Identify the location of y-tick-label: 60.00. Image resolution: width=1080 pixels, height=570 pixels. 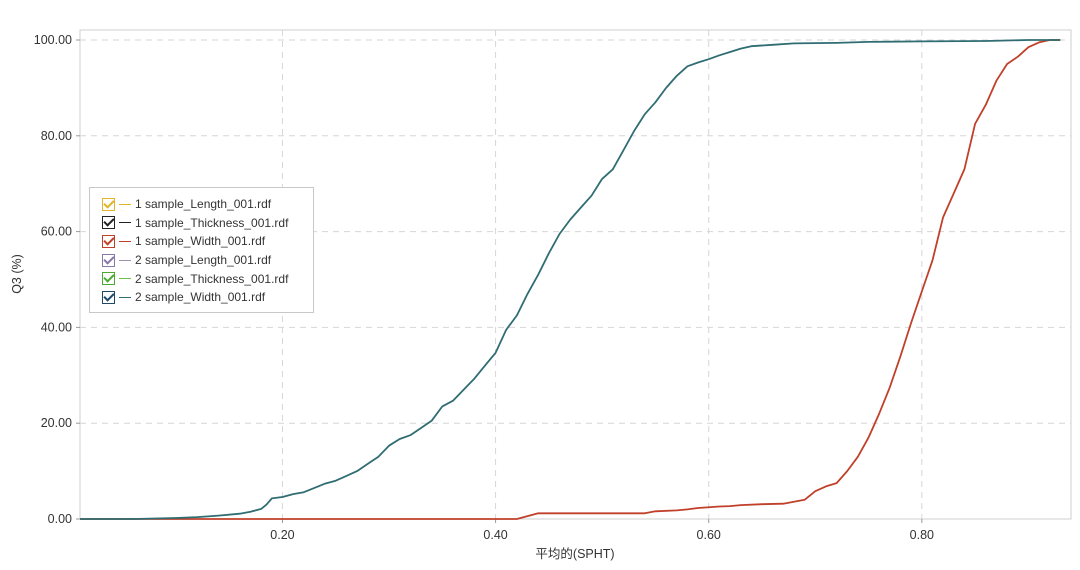
(56, 232).